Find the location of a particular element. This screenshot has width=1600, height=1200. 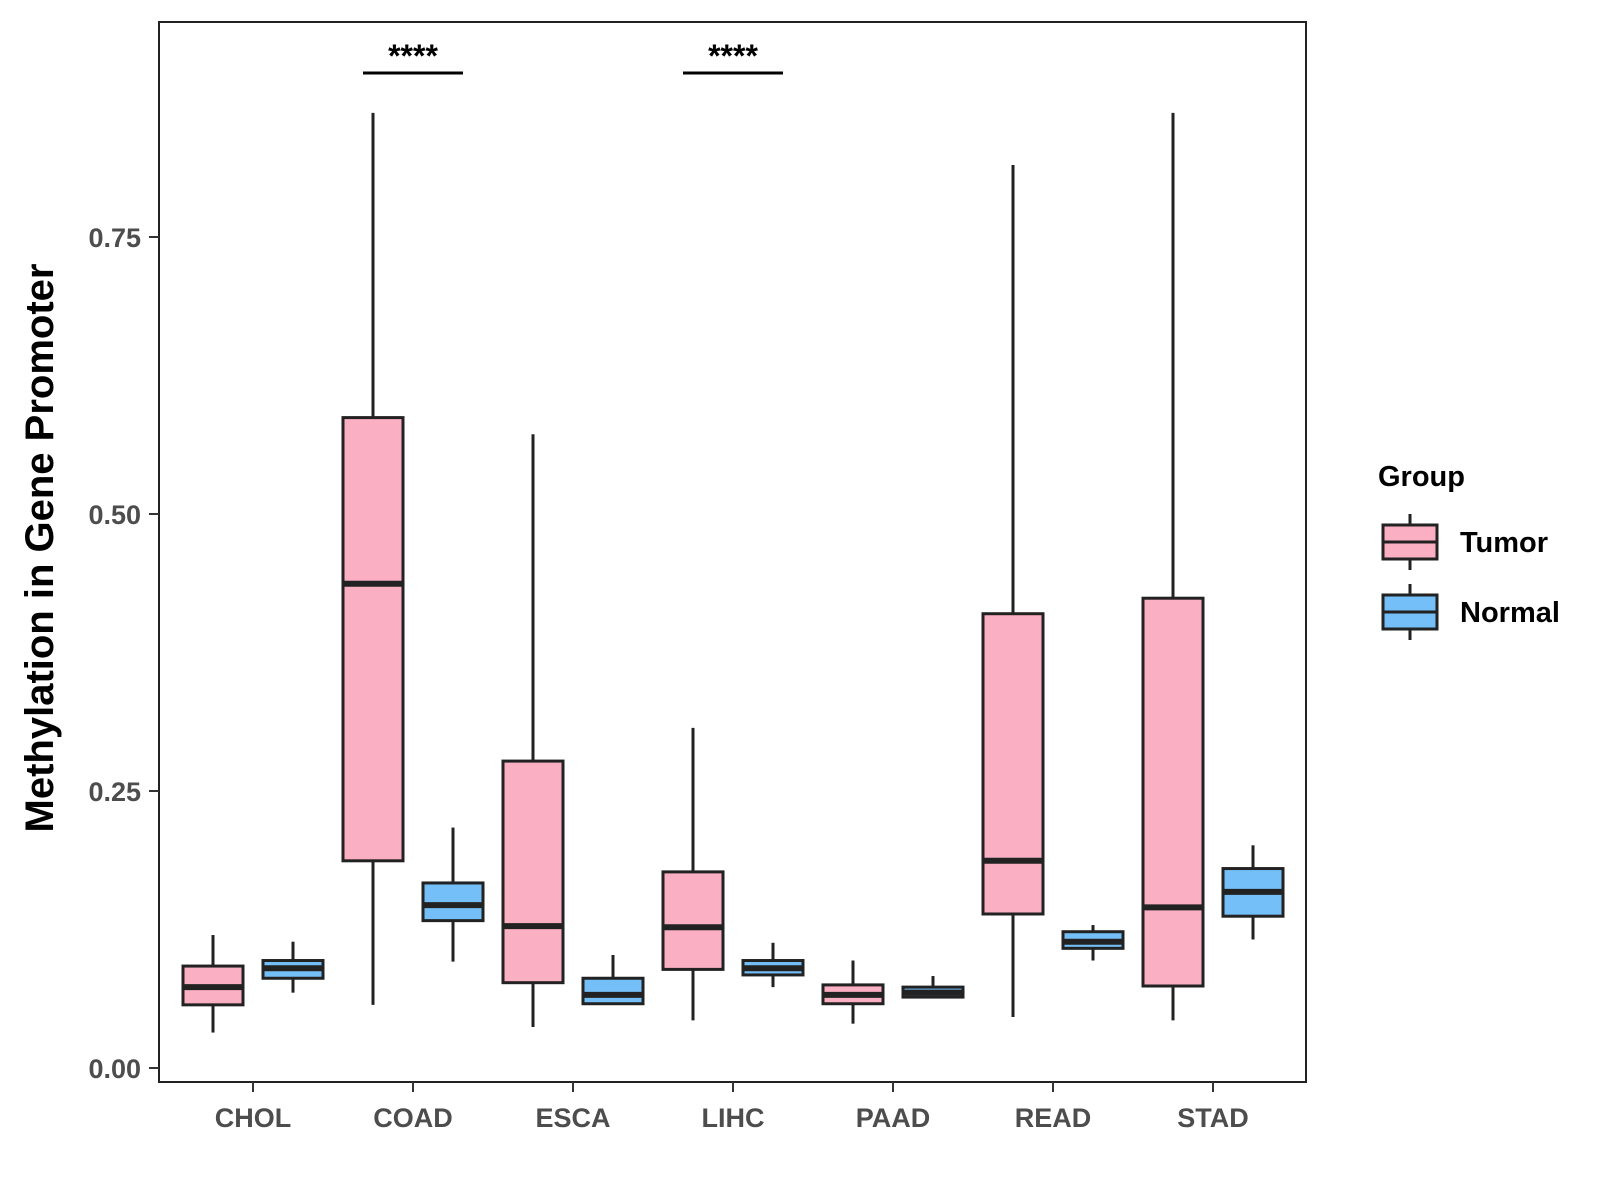

legend-title: Group is located at coordinates (1421, 477).